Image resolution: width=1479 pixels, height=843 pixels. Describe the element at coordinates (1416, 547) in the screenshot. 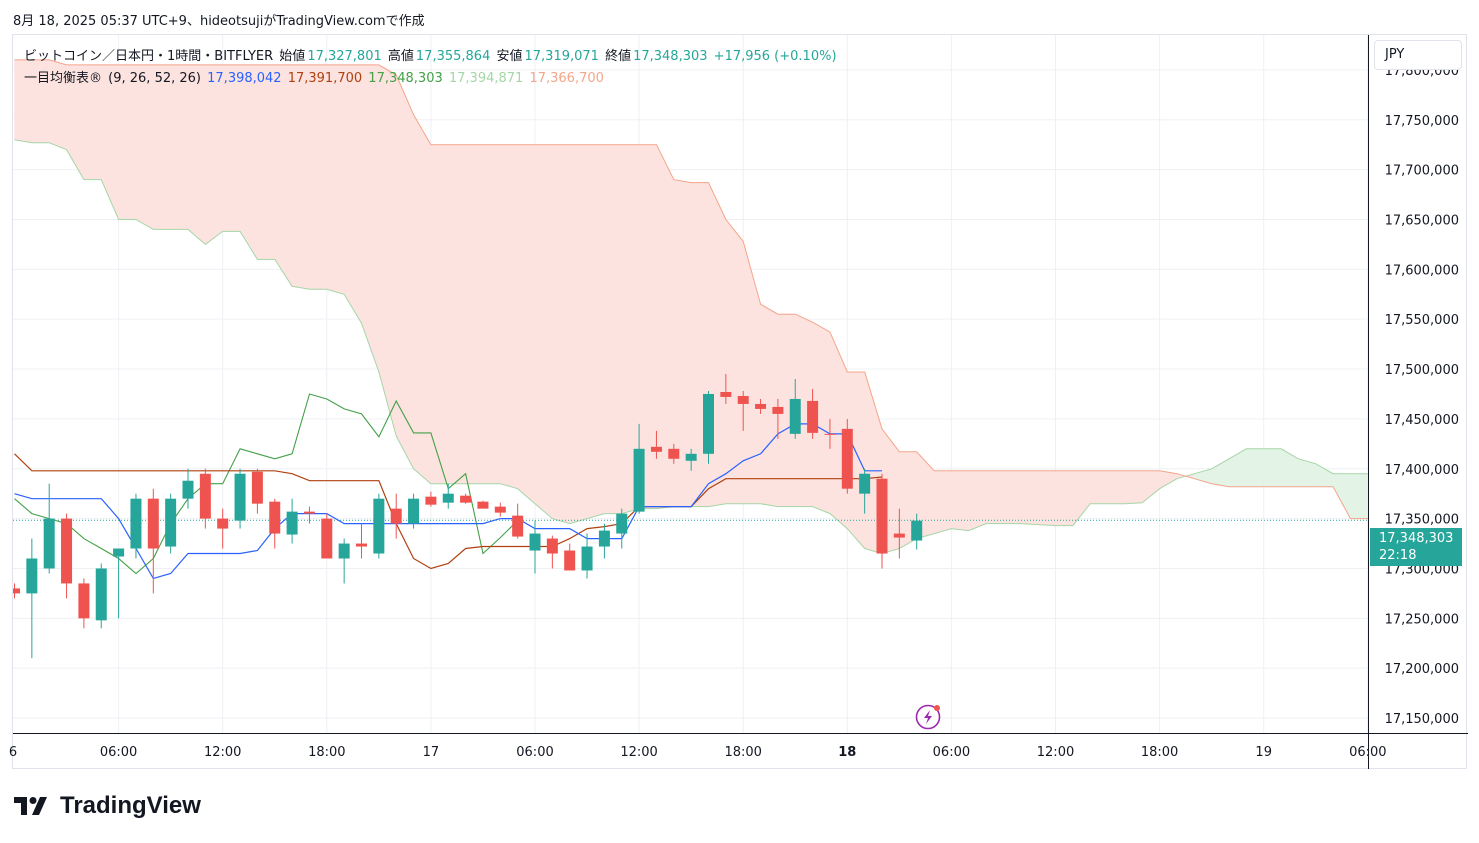

I see `last-price-label: 17,348,303 22:18` at that location.